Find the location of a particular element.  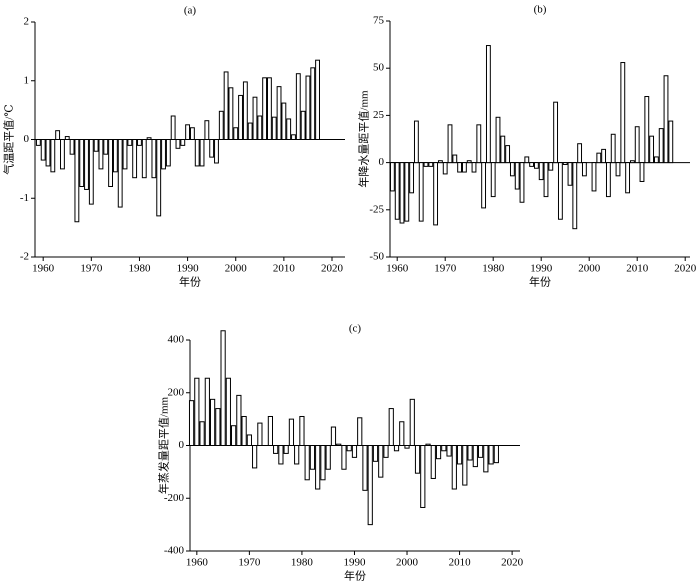

y-tick-label: -1 is located at coordinates (24, 198).